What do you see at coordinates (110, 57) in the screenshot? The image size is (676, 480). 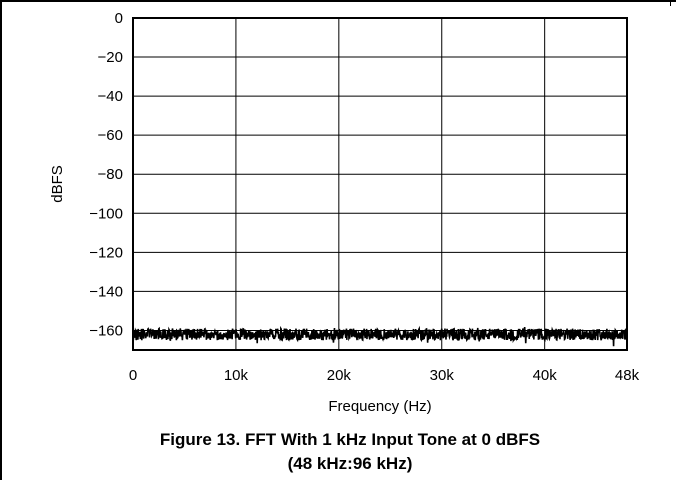 I see `y-tick-label: −20` at bounding box center [110, 57].